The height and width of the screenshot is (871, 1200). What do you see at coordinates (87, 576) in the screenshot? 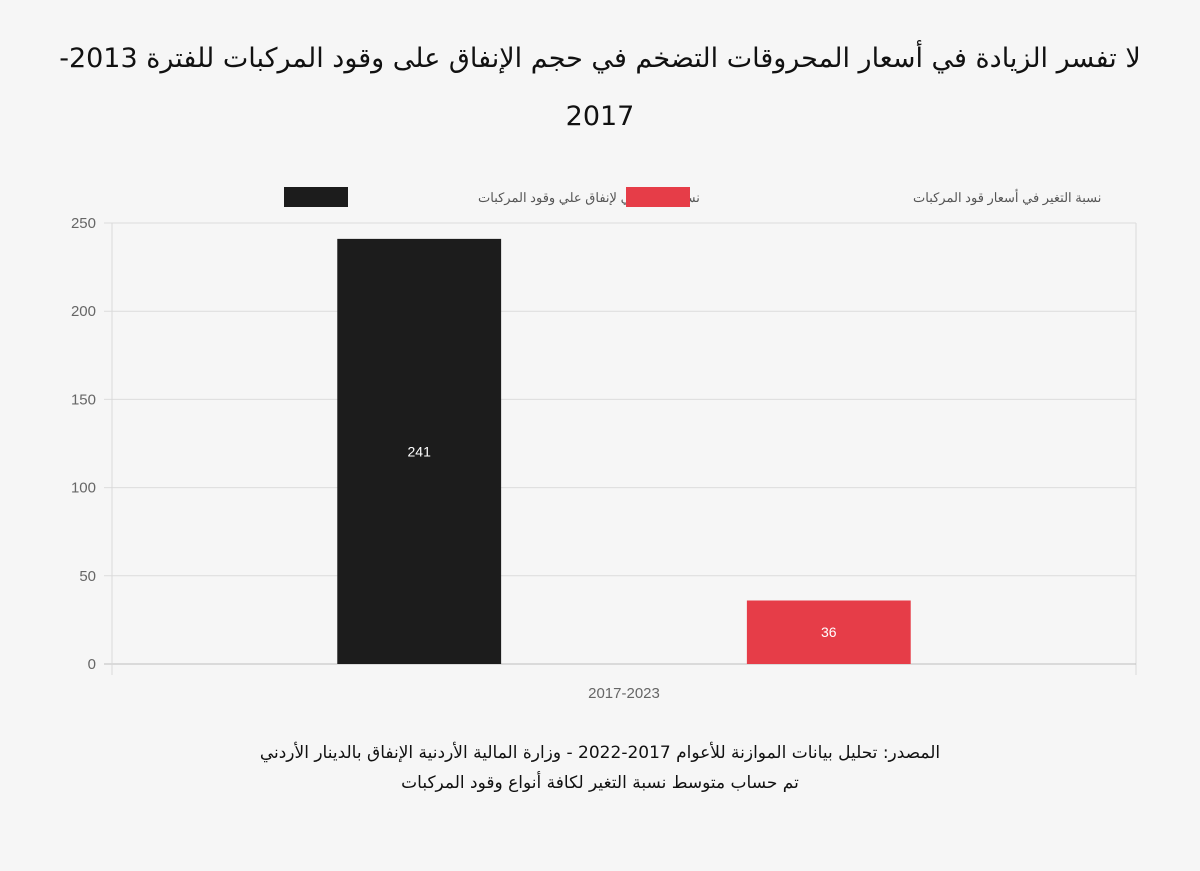
I see `y-tick-label: 50` at bounding box center [87, 576].